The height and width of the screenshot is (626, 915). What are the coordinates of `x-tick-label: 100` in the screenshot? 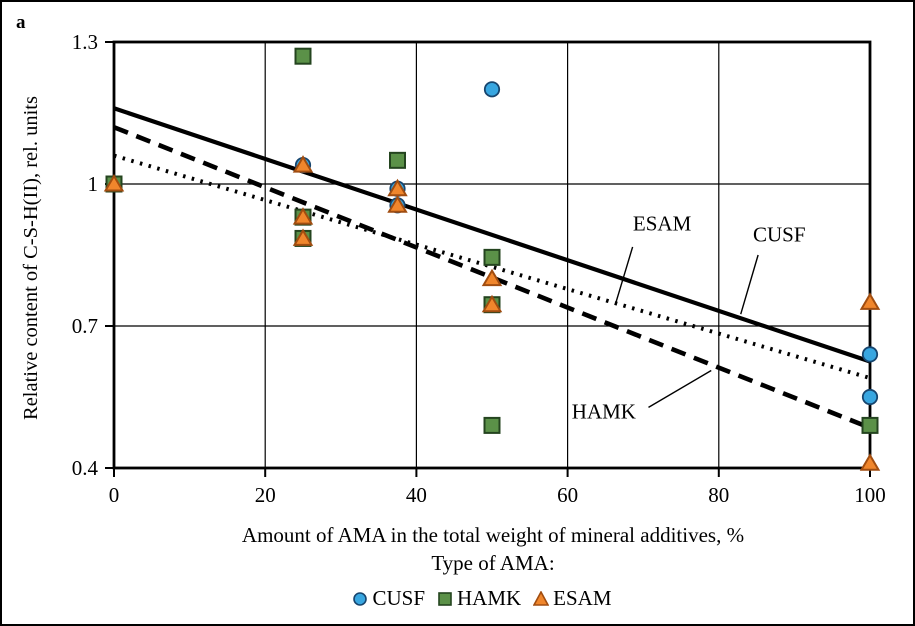 It's located at (870, 495).